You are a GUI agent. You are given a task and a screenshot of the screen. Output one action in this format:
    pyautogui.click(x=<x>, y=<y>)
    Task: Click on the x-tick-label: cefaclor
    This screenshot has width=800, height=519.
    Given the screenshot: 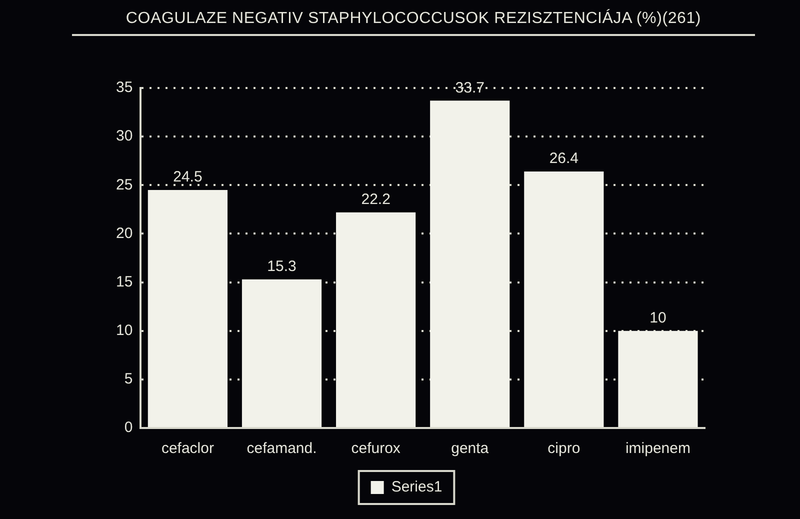 What is the action you would take?
    pyautogui.click(x=187, y=449)
    